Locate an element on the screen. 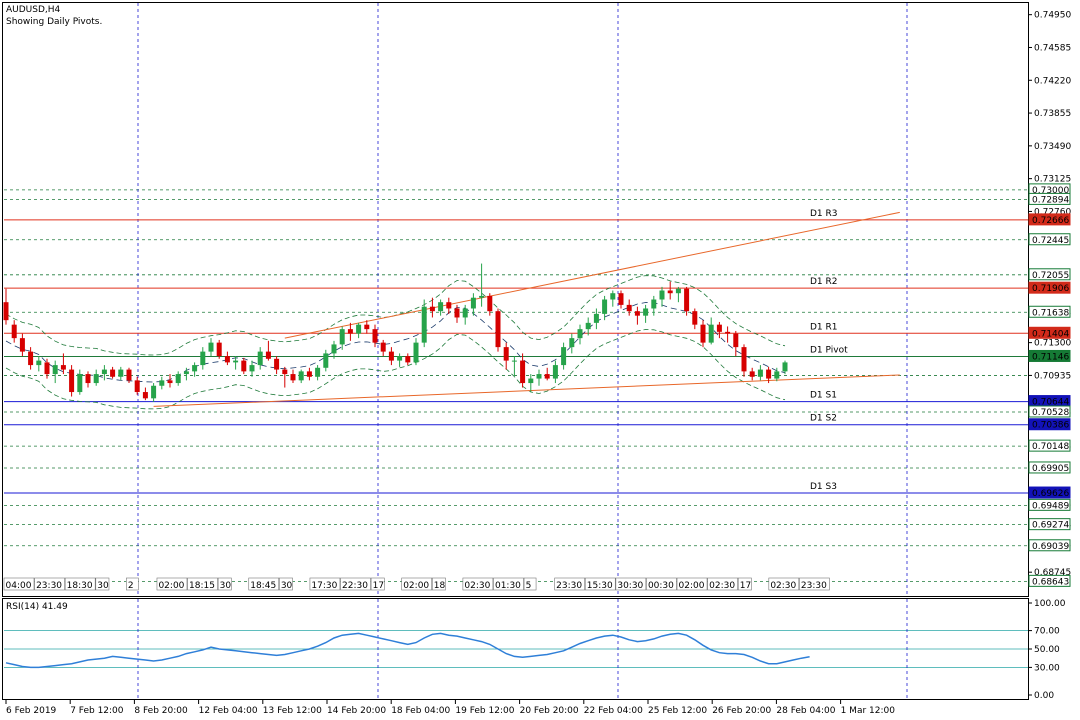 The image size is (1080, 720). pivot-label: D1 S3 is located at coordinates (823, 487).